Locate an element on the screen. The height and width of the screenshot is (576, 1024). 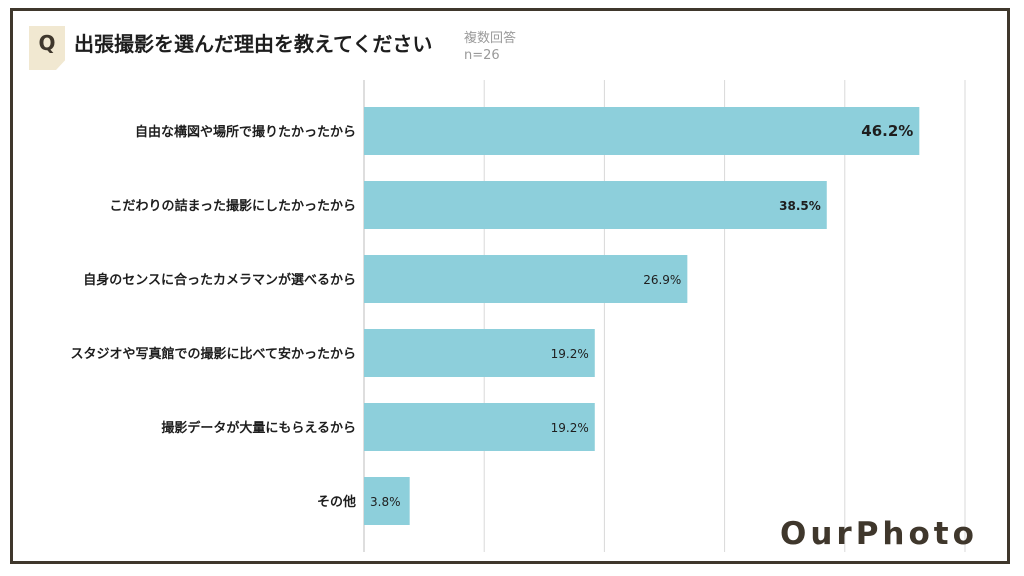
category-label: スタジオや写真館での撮影に比べて安かったから is located at coordinates (213, 354).